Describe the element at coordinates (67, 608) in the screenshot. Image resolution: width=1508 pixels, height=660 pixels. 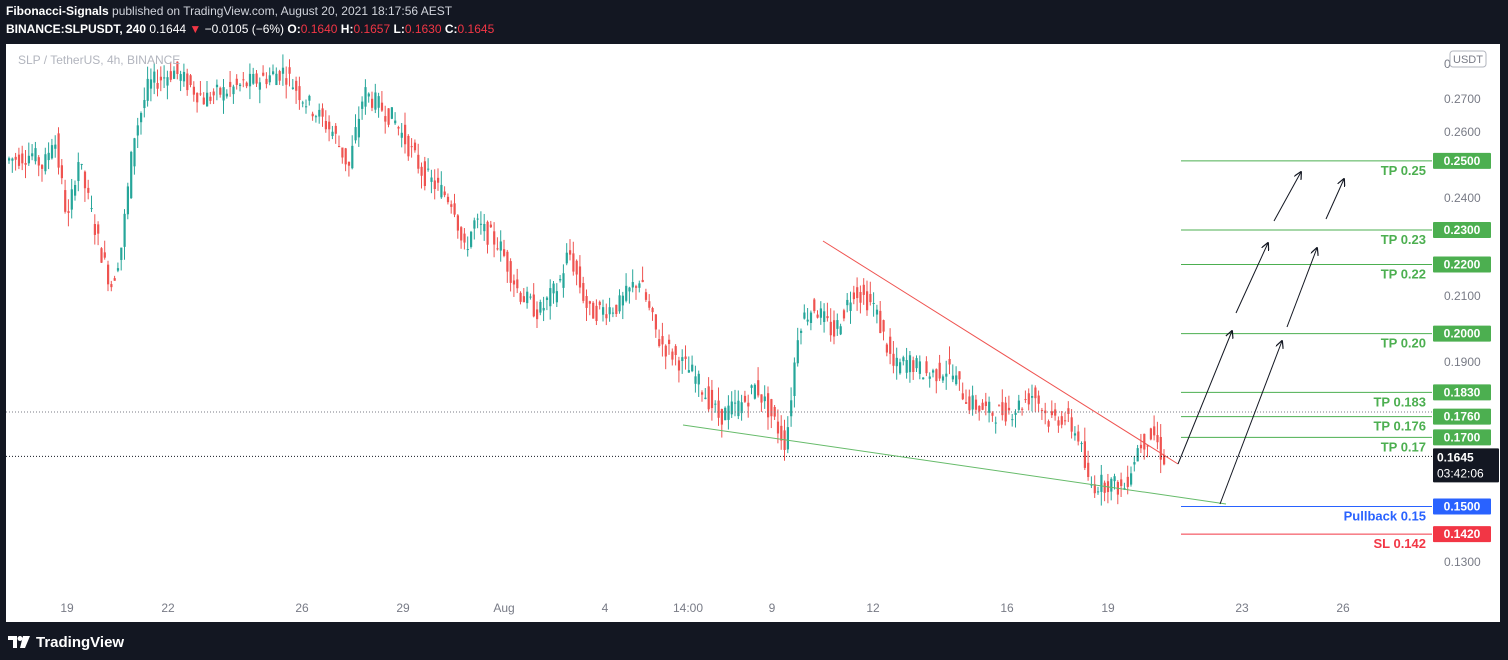
I see `x-axis-tick-label: 19` at that location.